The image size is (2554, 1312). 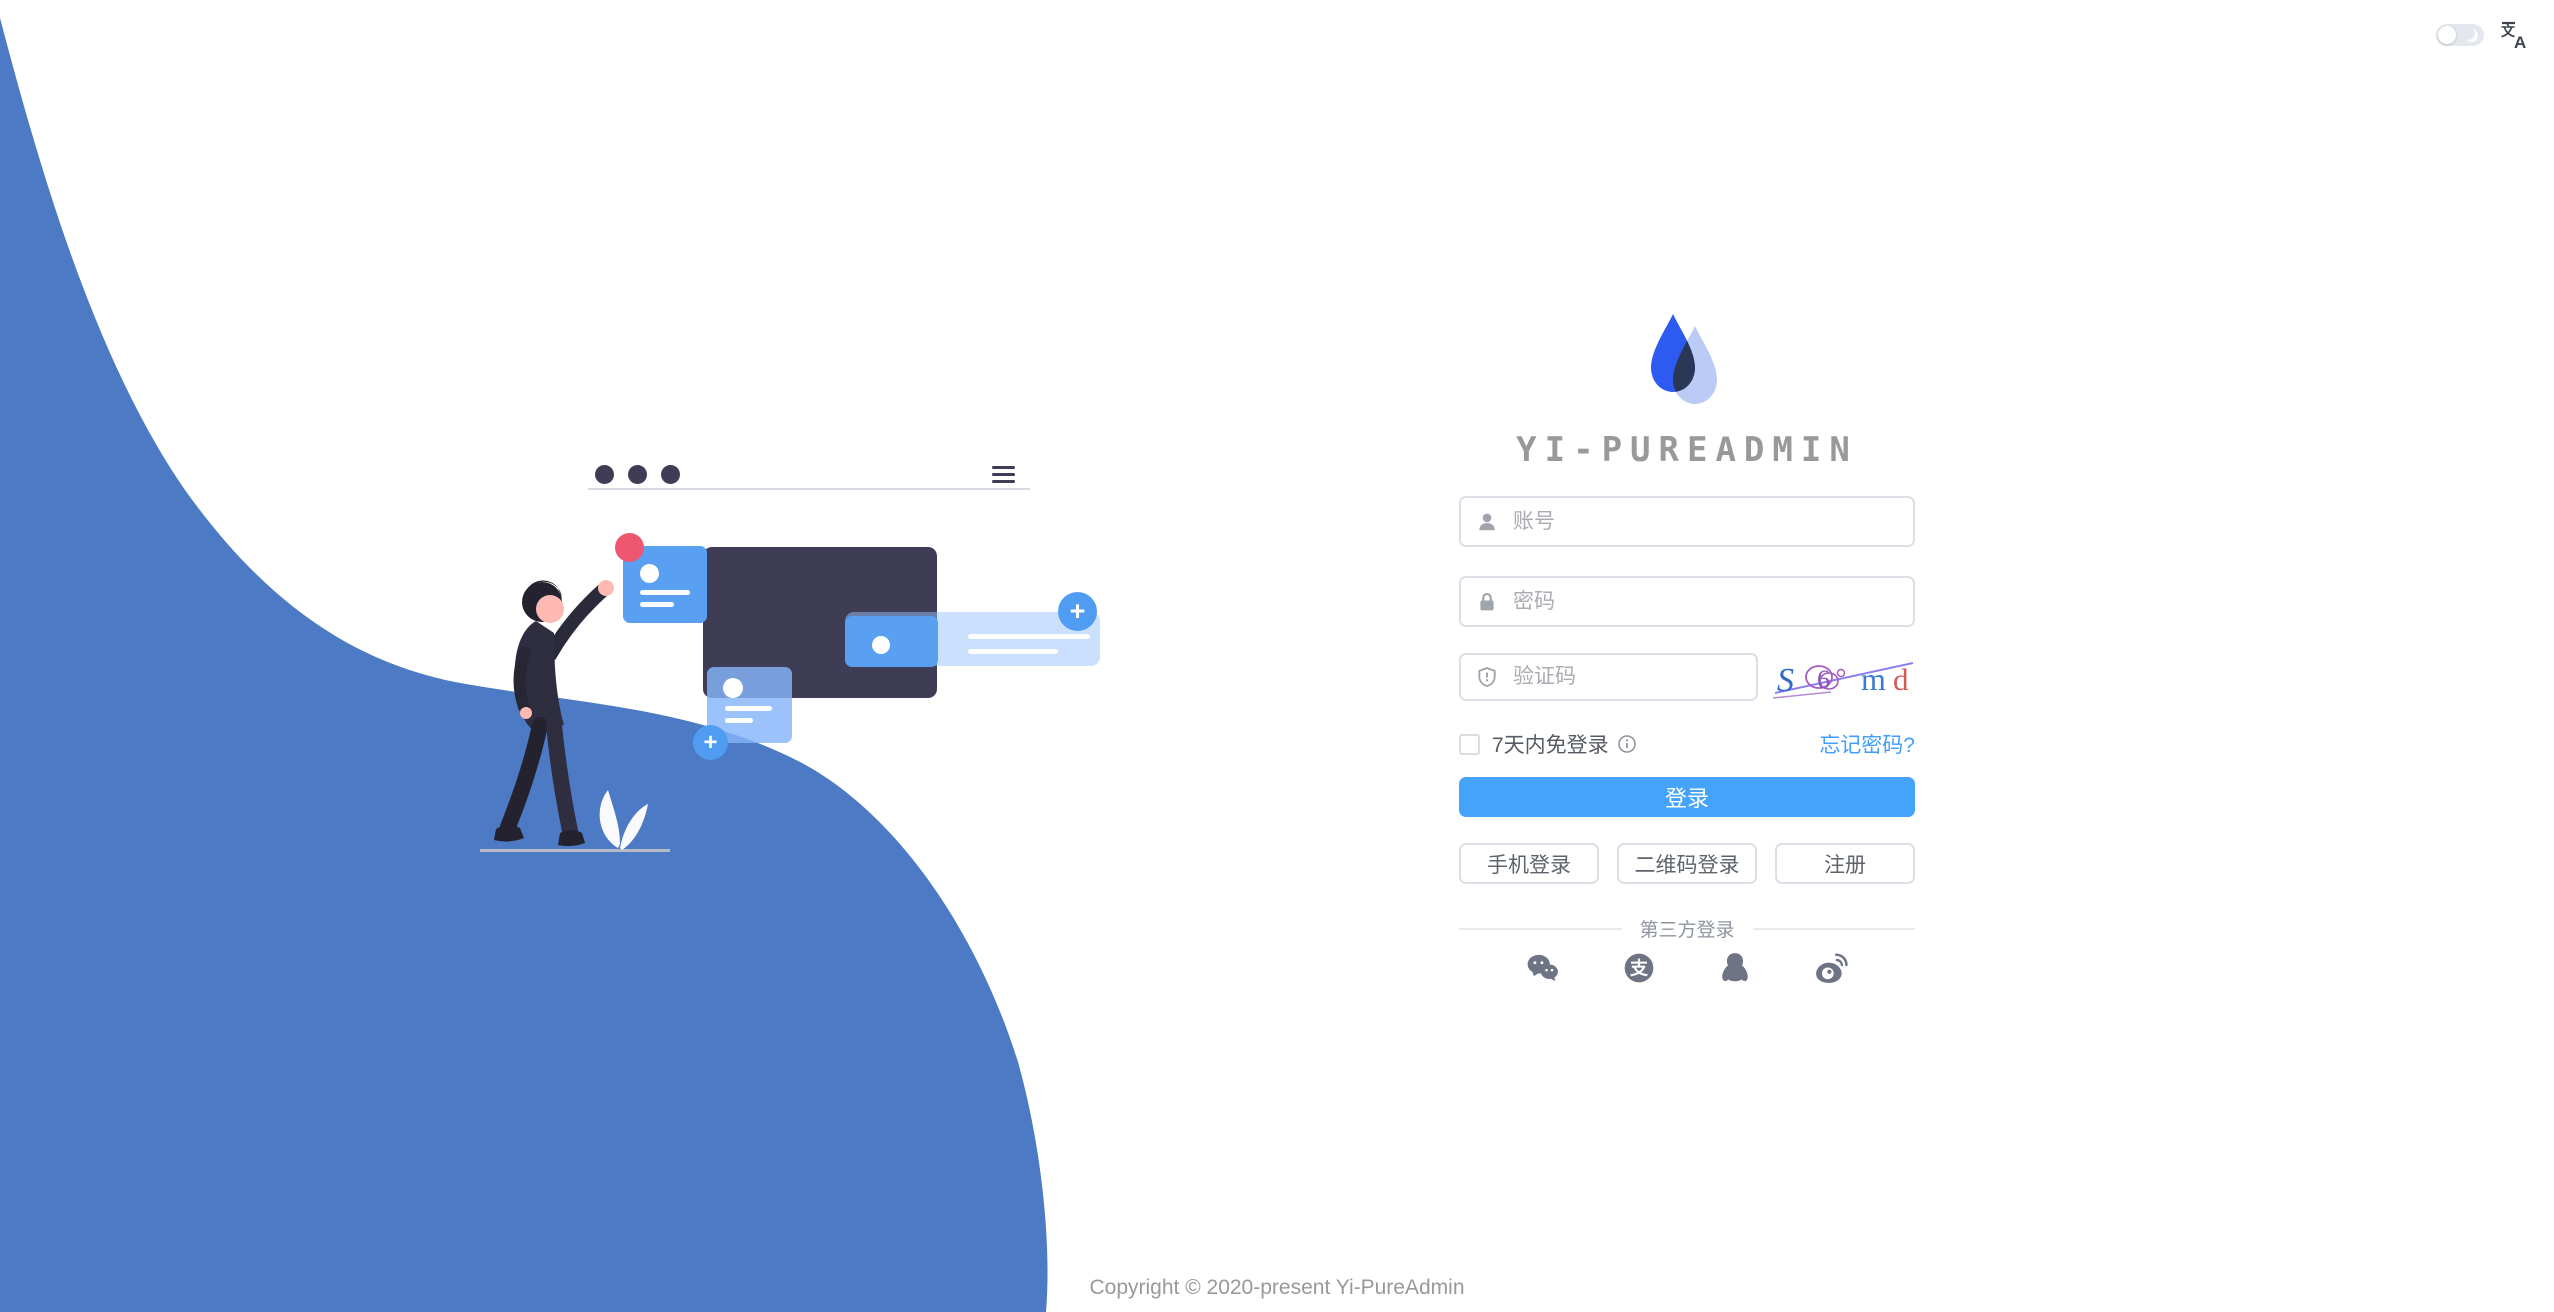 What do you see at coordinates (1277, 1287) in the screenshot?
I see `copyright: Copyright © 2020-present Yi-PureAdmin` at bounding box center [1277, 1287].